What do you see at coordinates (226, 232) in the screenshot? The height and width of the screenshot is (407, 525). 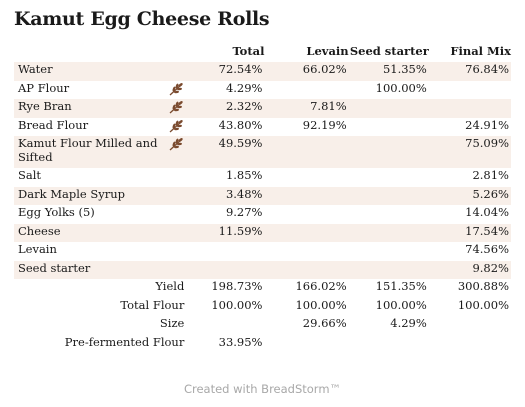 I see `total-value: 11.59%` at bounding box center [226, 232].